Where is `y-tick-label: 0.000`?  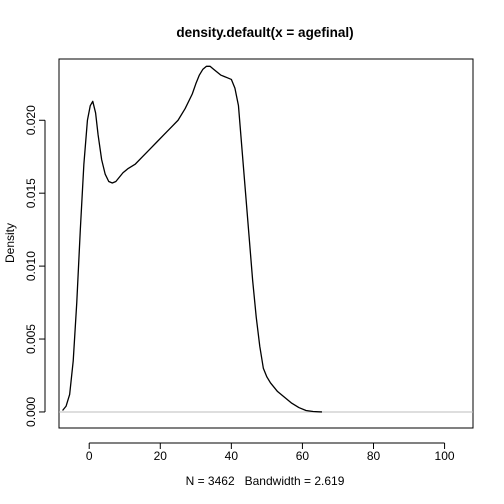 y-tick-label: 0.000 is located at coordinates (31, 412).